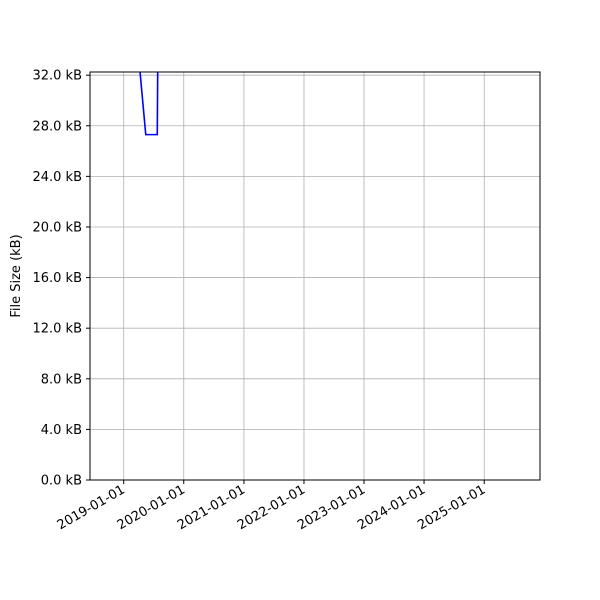 This screenshot has height=600, width=600. What do you see at coordinates (331, 507) in the screenshot?
I see `x-tick-label: 2023-01-01` at bounding box center [331, 507].